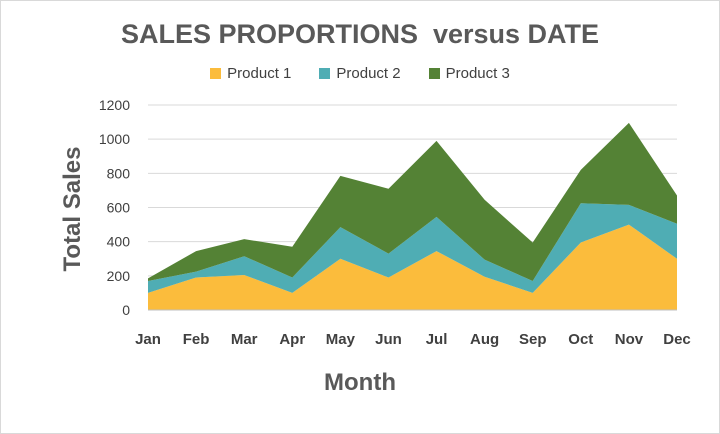 The height and width of the screenshot is (434, 720). I want to click on x-tick-label: Oct, so click(580, 339).